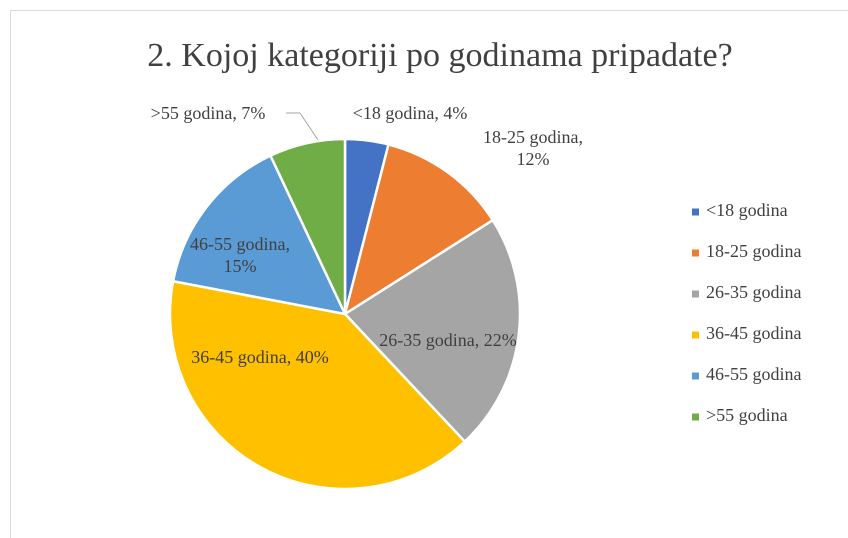 This screenshot has height=538, width=848. Describe the element at coordinates (753, 374) in the screenshot. I see `legend-label: 46-55 godina` at that location.